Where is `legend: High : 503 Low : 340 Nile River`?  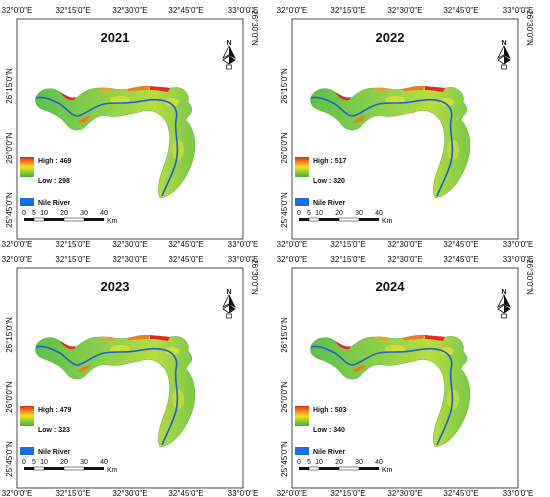
legend: High : 503 Low : 340 Nile River is located at coordinates (321, 431).